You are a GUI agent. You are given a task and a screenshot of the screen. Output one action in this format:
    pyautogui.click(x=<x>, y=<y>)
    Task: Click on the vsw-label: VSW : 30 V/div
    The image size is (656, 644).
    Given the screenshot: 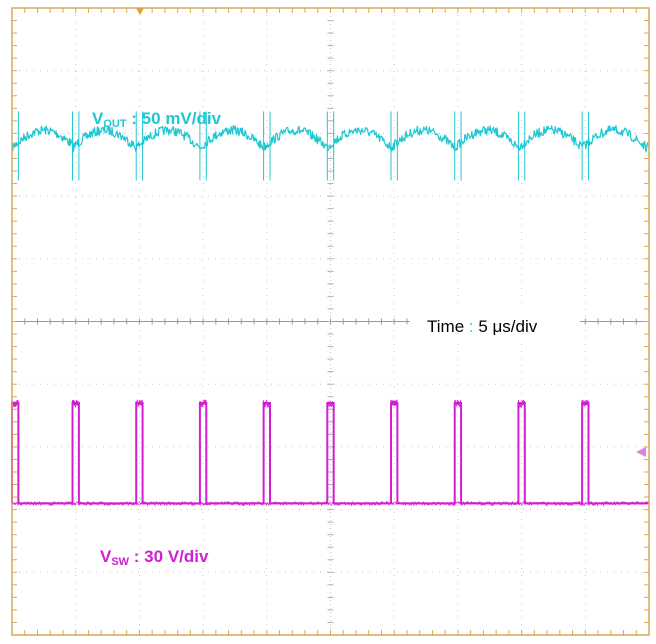 What is the action you would take?
    pyautogui.click(x=154, y=557)
    